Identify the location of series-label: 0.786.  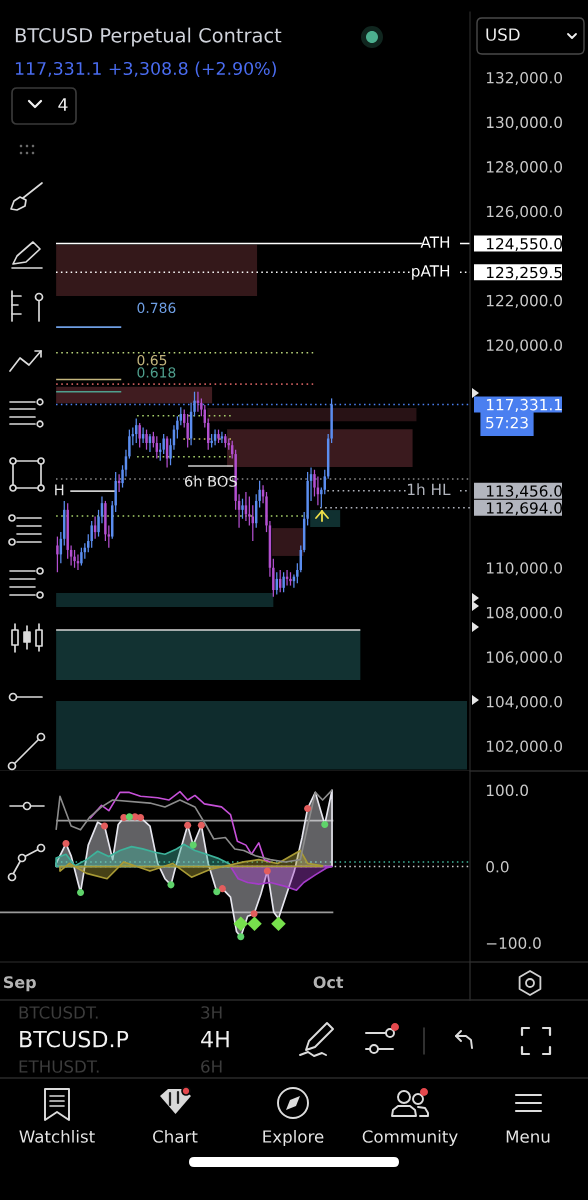
(156, 308).